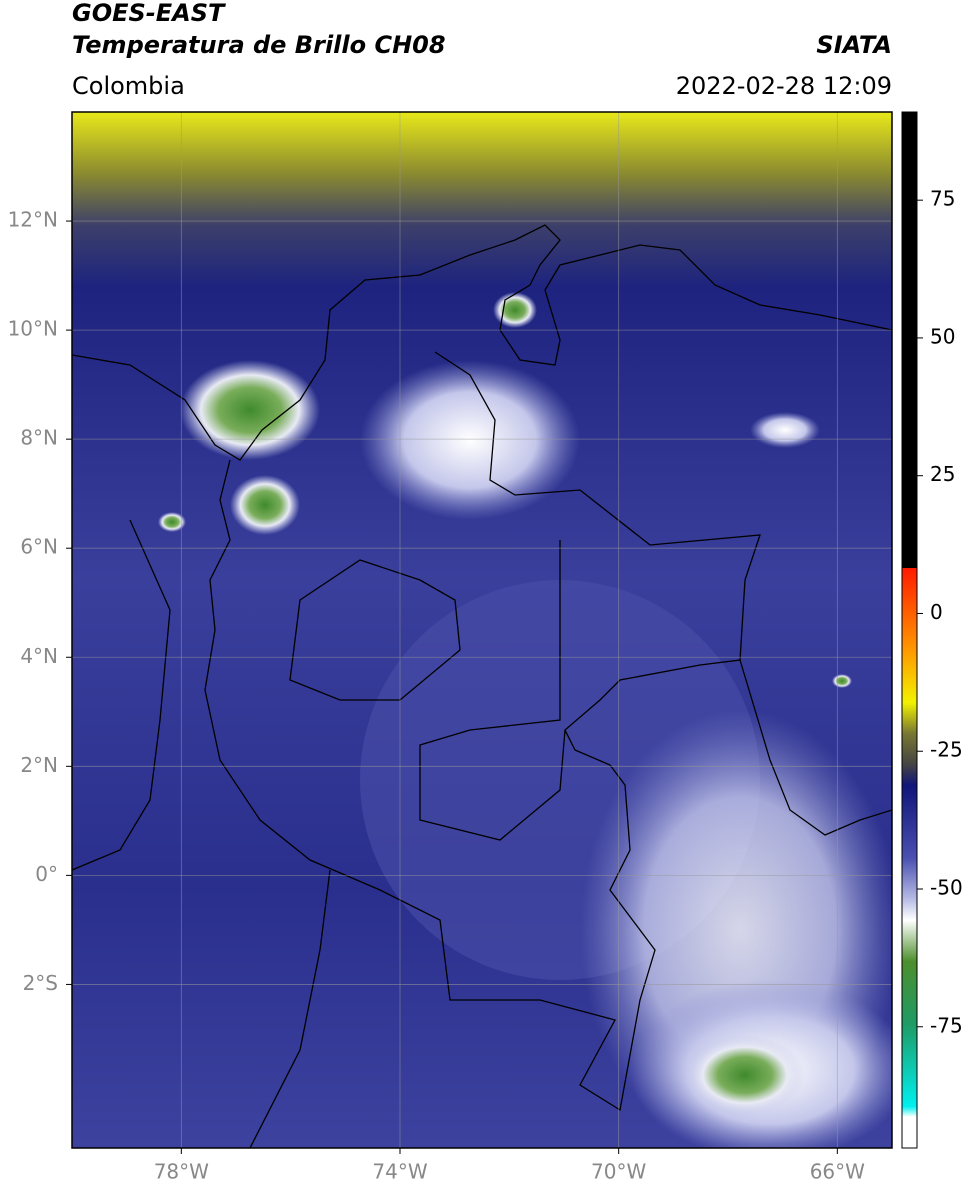  Describe the element at coordinates (39, 765) in the screenshot. I see `y-tick-label: 2°N` at that location.